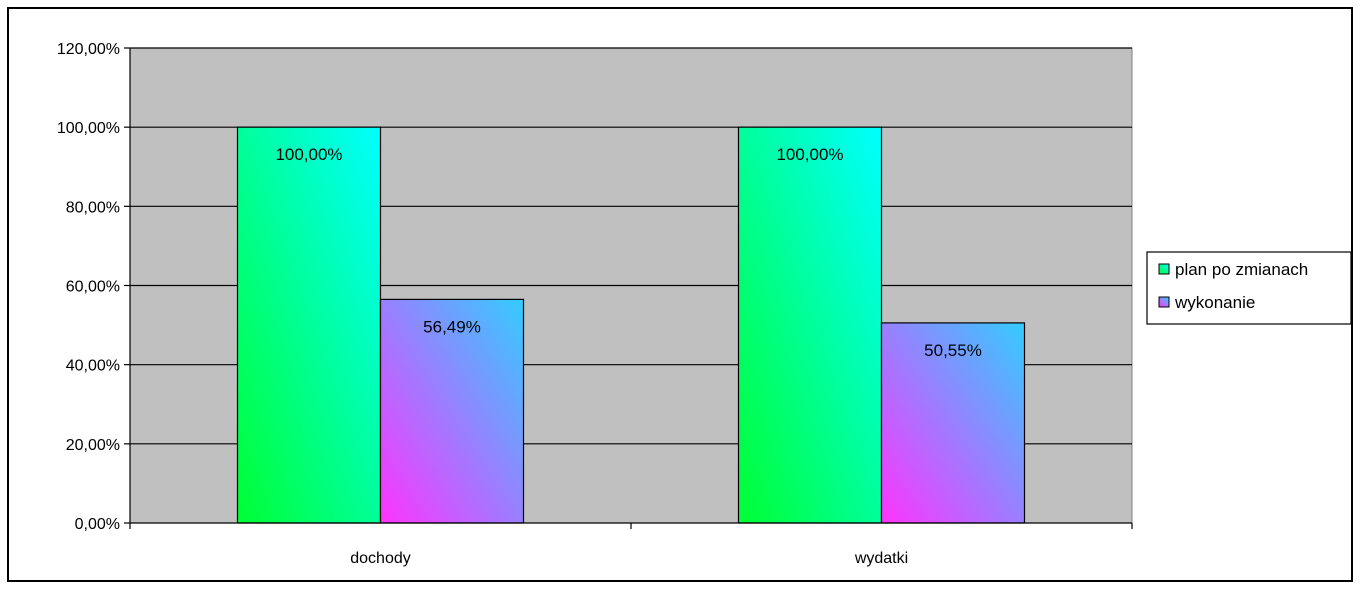  Describe the element at coordinates (810, 325) in the screenshot. I see `bar-plan-po-zmianach-wydatki` at that location.